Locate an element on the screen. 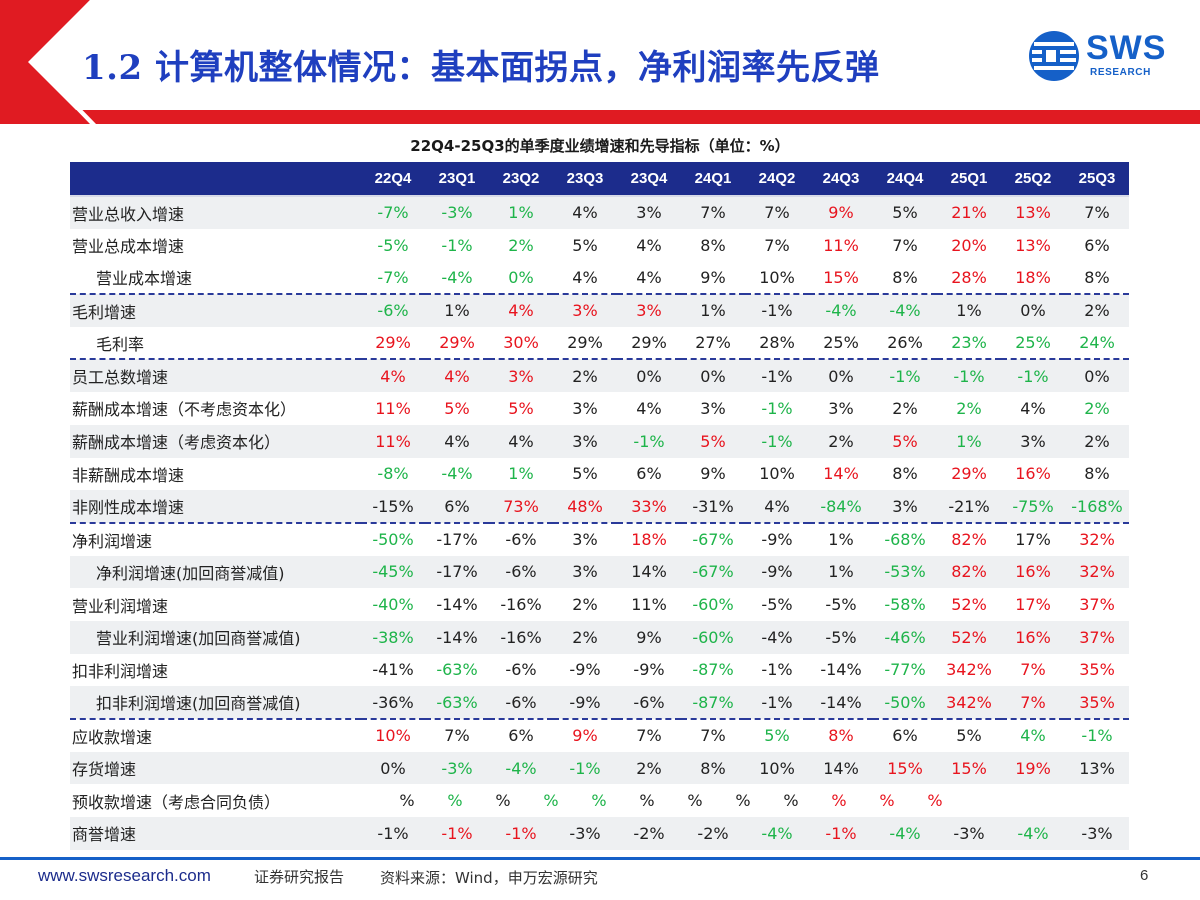 This screenshot has width=1200, height=900. table-cell: 35% is located at coordinates (1097, 670).